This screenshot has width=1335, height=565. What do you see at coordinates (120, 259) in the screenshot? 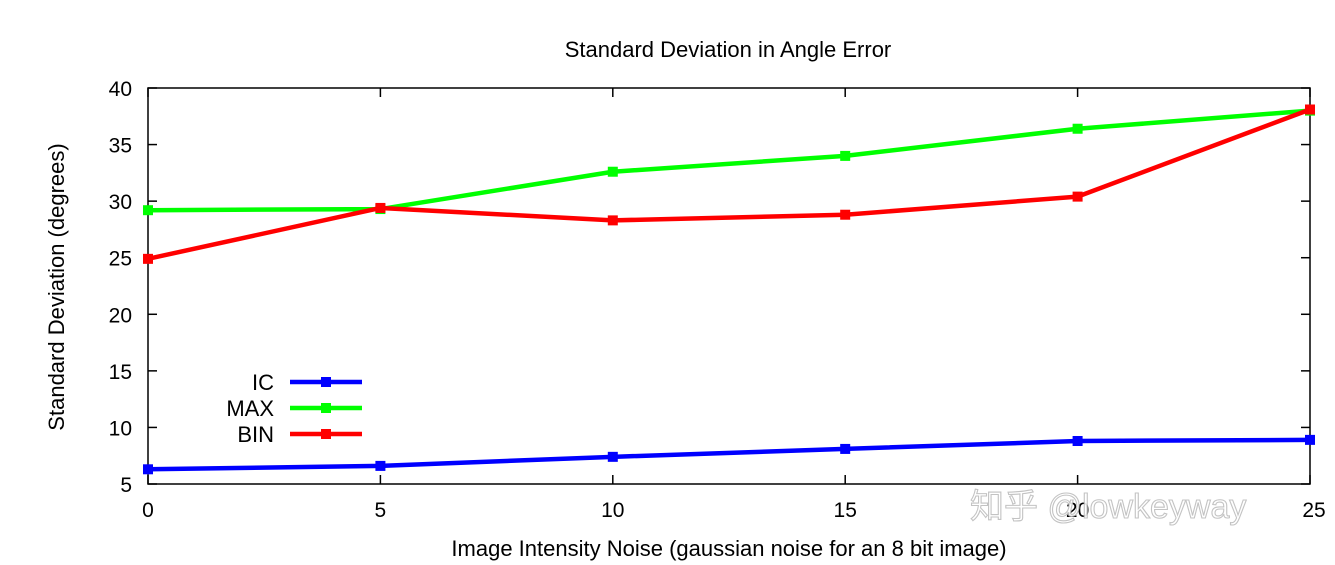
I see `y-tick-label: 25` at bounding box center [120, 259].